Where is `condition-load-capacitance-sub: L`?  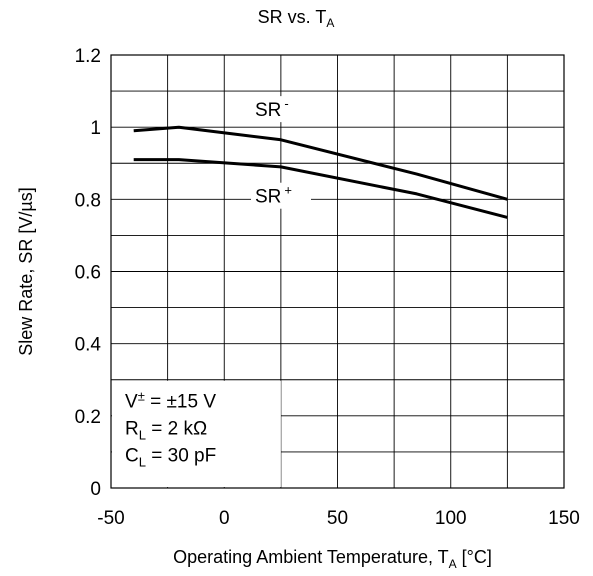 condition-load-capacitance-sub: L is located at coordinates (142, 462).